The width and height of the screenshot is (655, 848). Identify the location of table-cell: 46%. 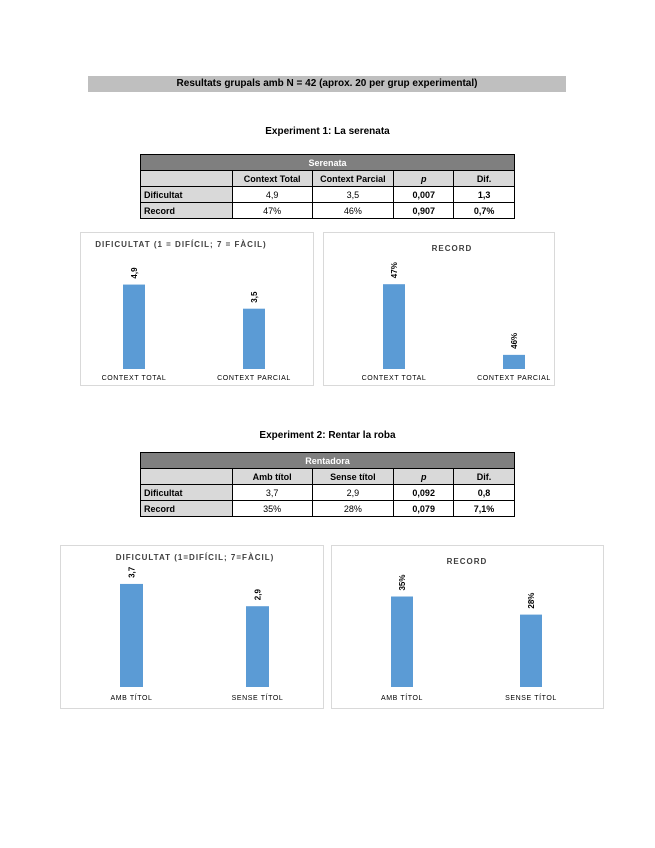
(353, 210).